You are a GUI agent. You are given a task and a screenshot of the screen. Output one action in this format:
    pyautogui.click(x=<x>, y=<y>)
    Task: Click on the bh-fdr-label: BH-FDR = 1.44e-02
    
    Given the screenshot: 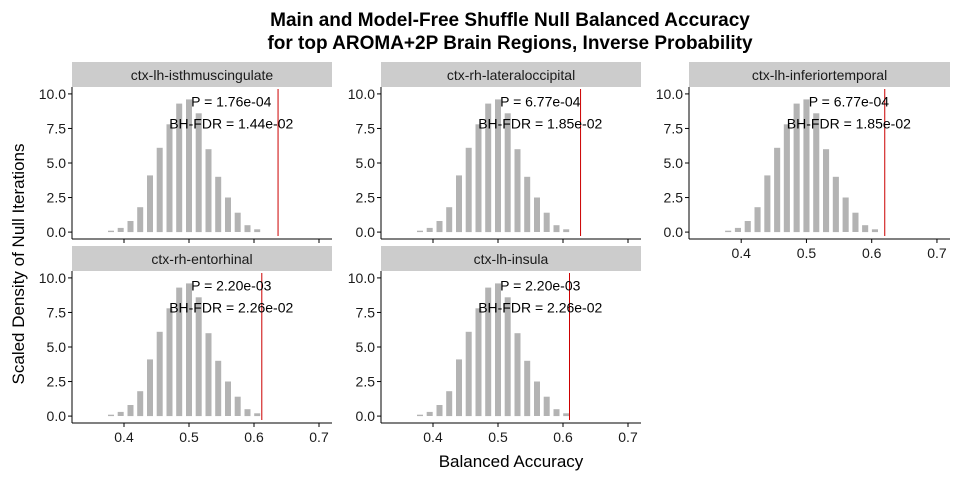 What is the action you would take?
    pyautogui.click(x=231, y=123)
    